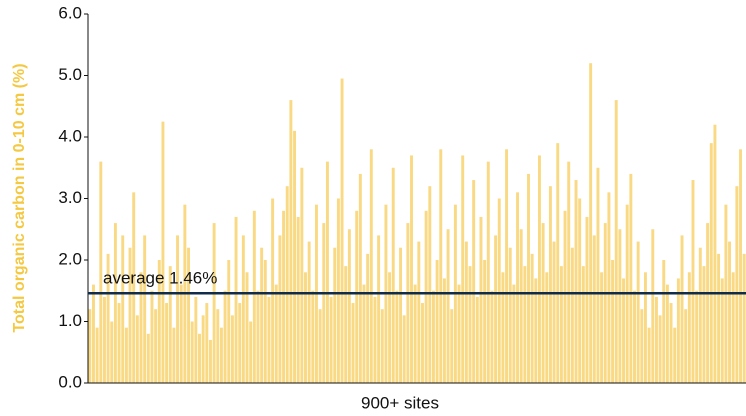  What do you see at coordinates (160, 278) in the screenshot?
I see `average-label: average 1.46%` at bounding box center [160, 278].